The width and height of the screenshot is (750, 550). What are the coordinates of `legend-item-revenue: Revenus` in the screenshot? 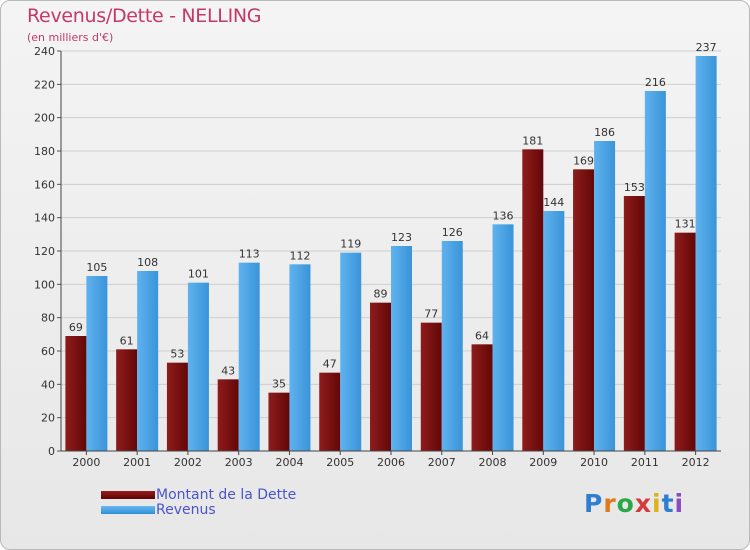 It's located at (198, 509).